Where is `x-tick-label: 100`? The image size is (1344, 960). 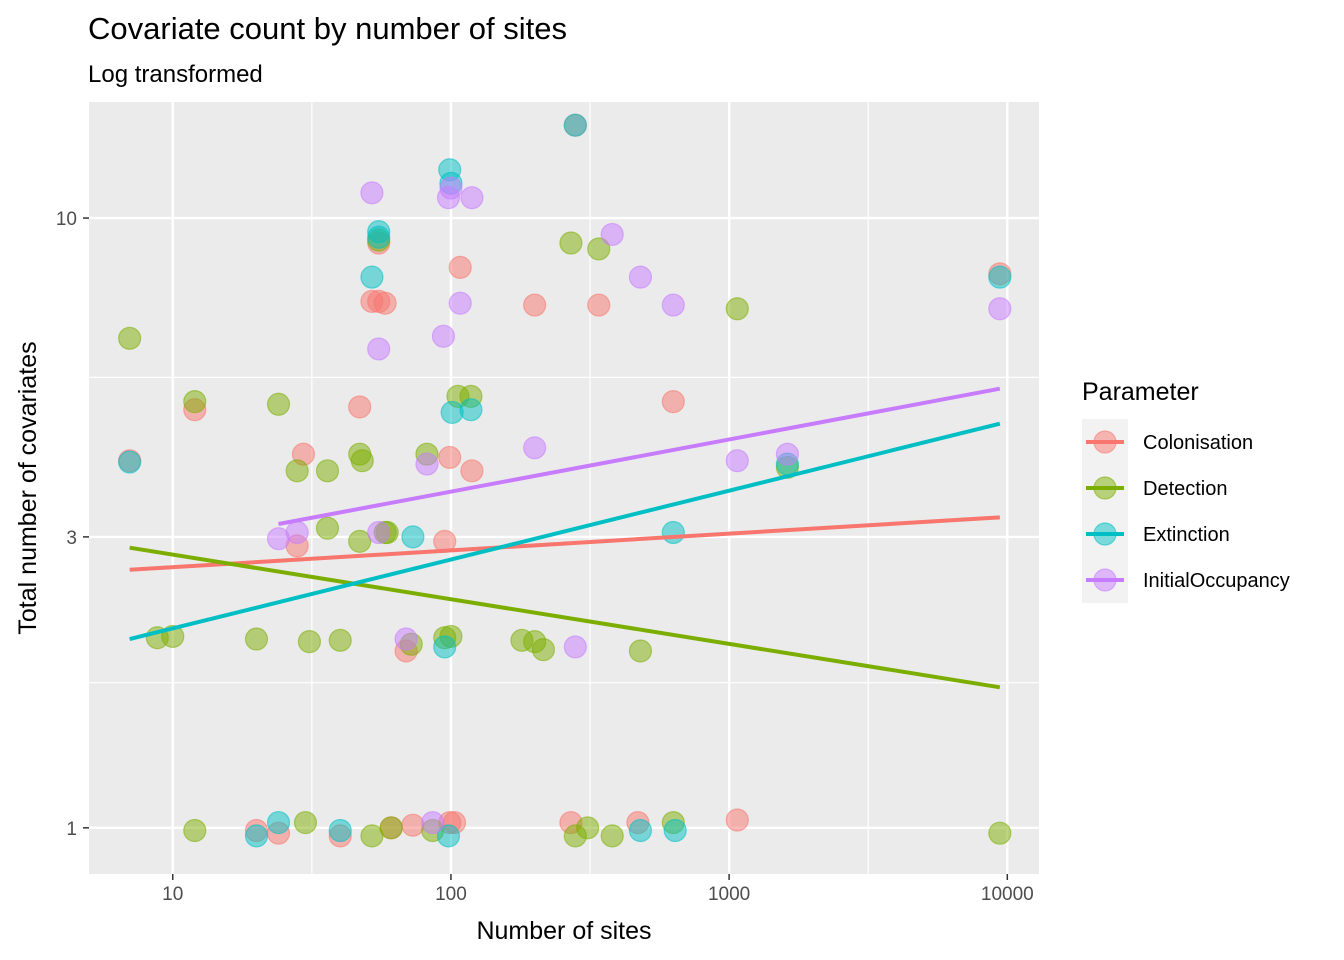
x-tick-label: 100 is located at coordinates (451, 894).